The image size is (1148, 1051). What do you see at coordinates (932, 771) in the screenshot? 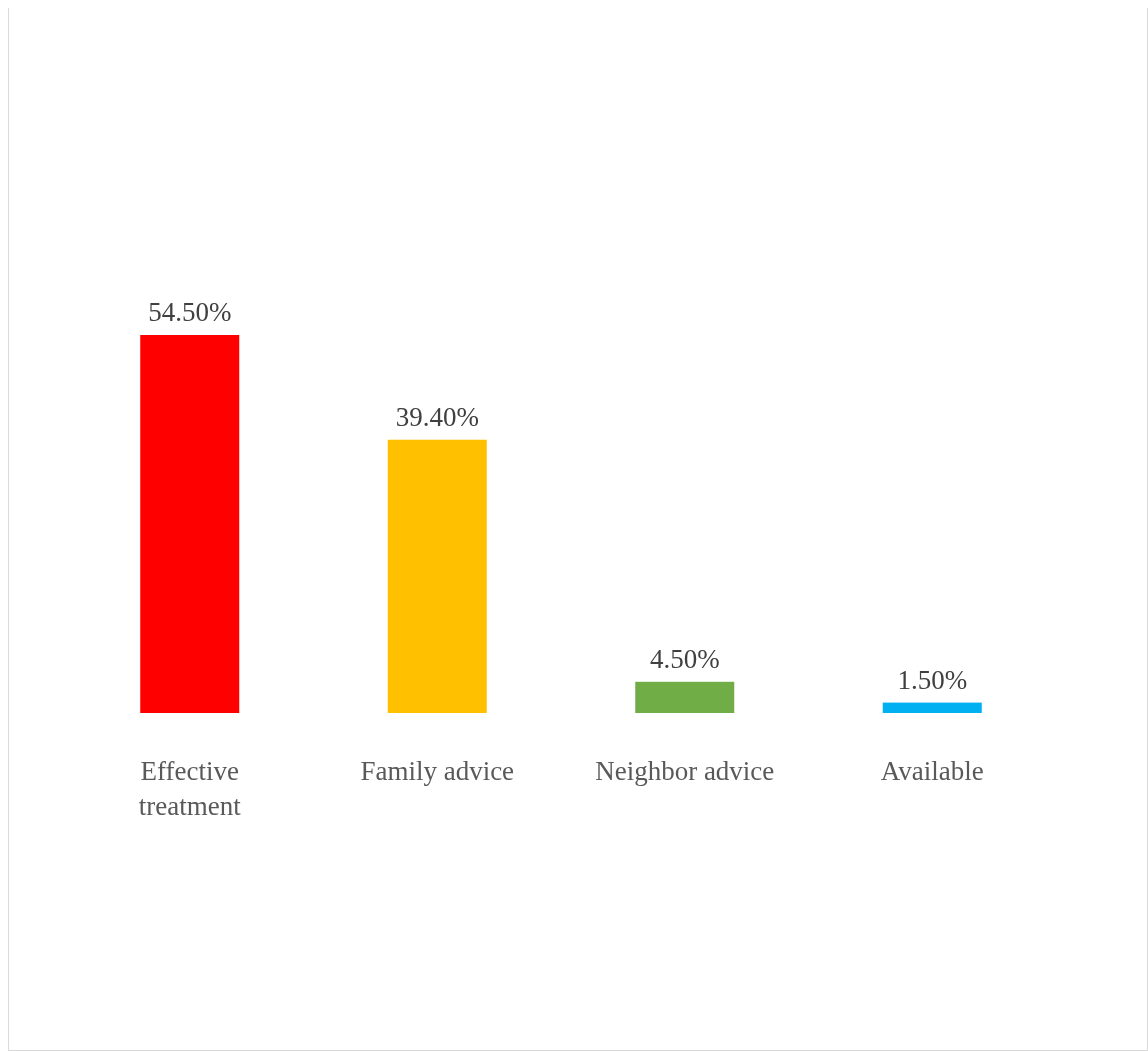
I see `x-tick-label: Available` at bounding box center [932, 771].